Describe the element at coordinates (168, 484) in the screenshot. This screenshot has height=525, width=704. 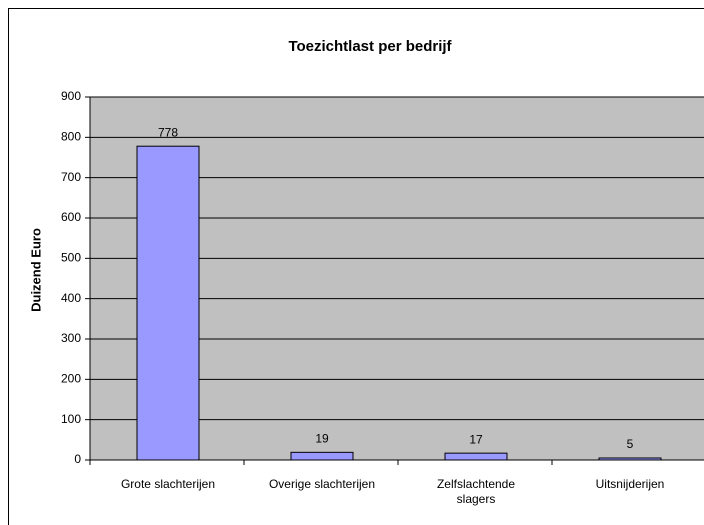
I see `x-tick-label: Grote slachterijen` at that location.